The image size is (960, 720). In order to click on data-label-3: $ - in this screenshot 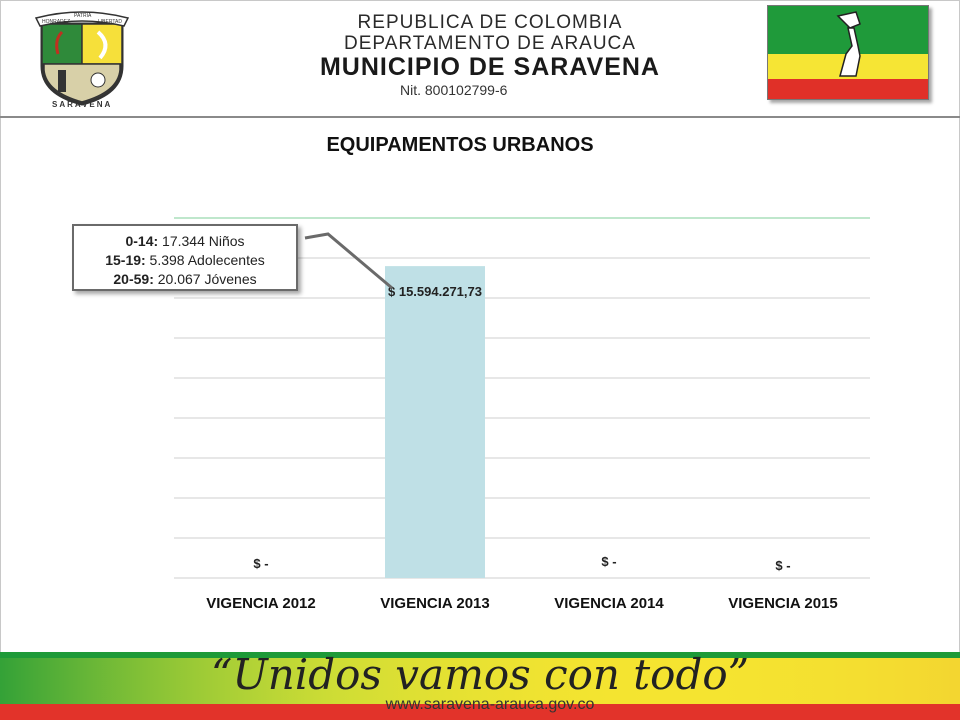, I will do `click(608, 561)`.